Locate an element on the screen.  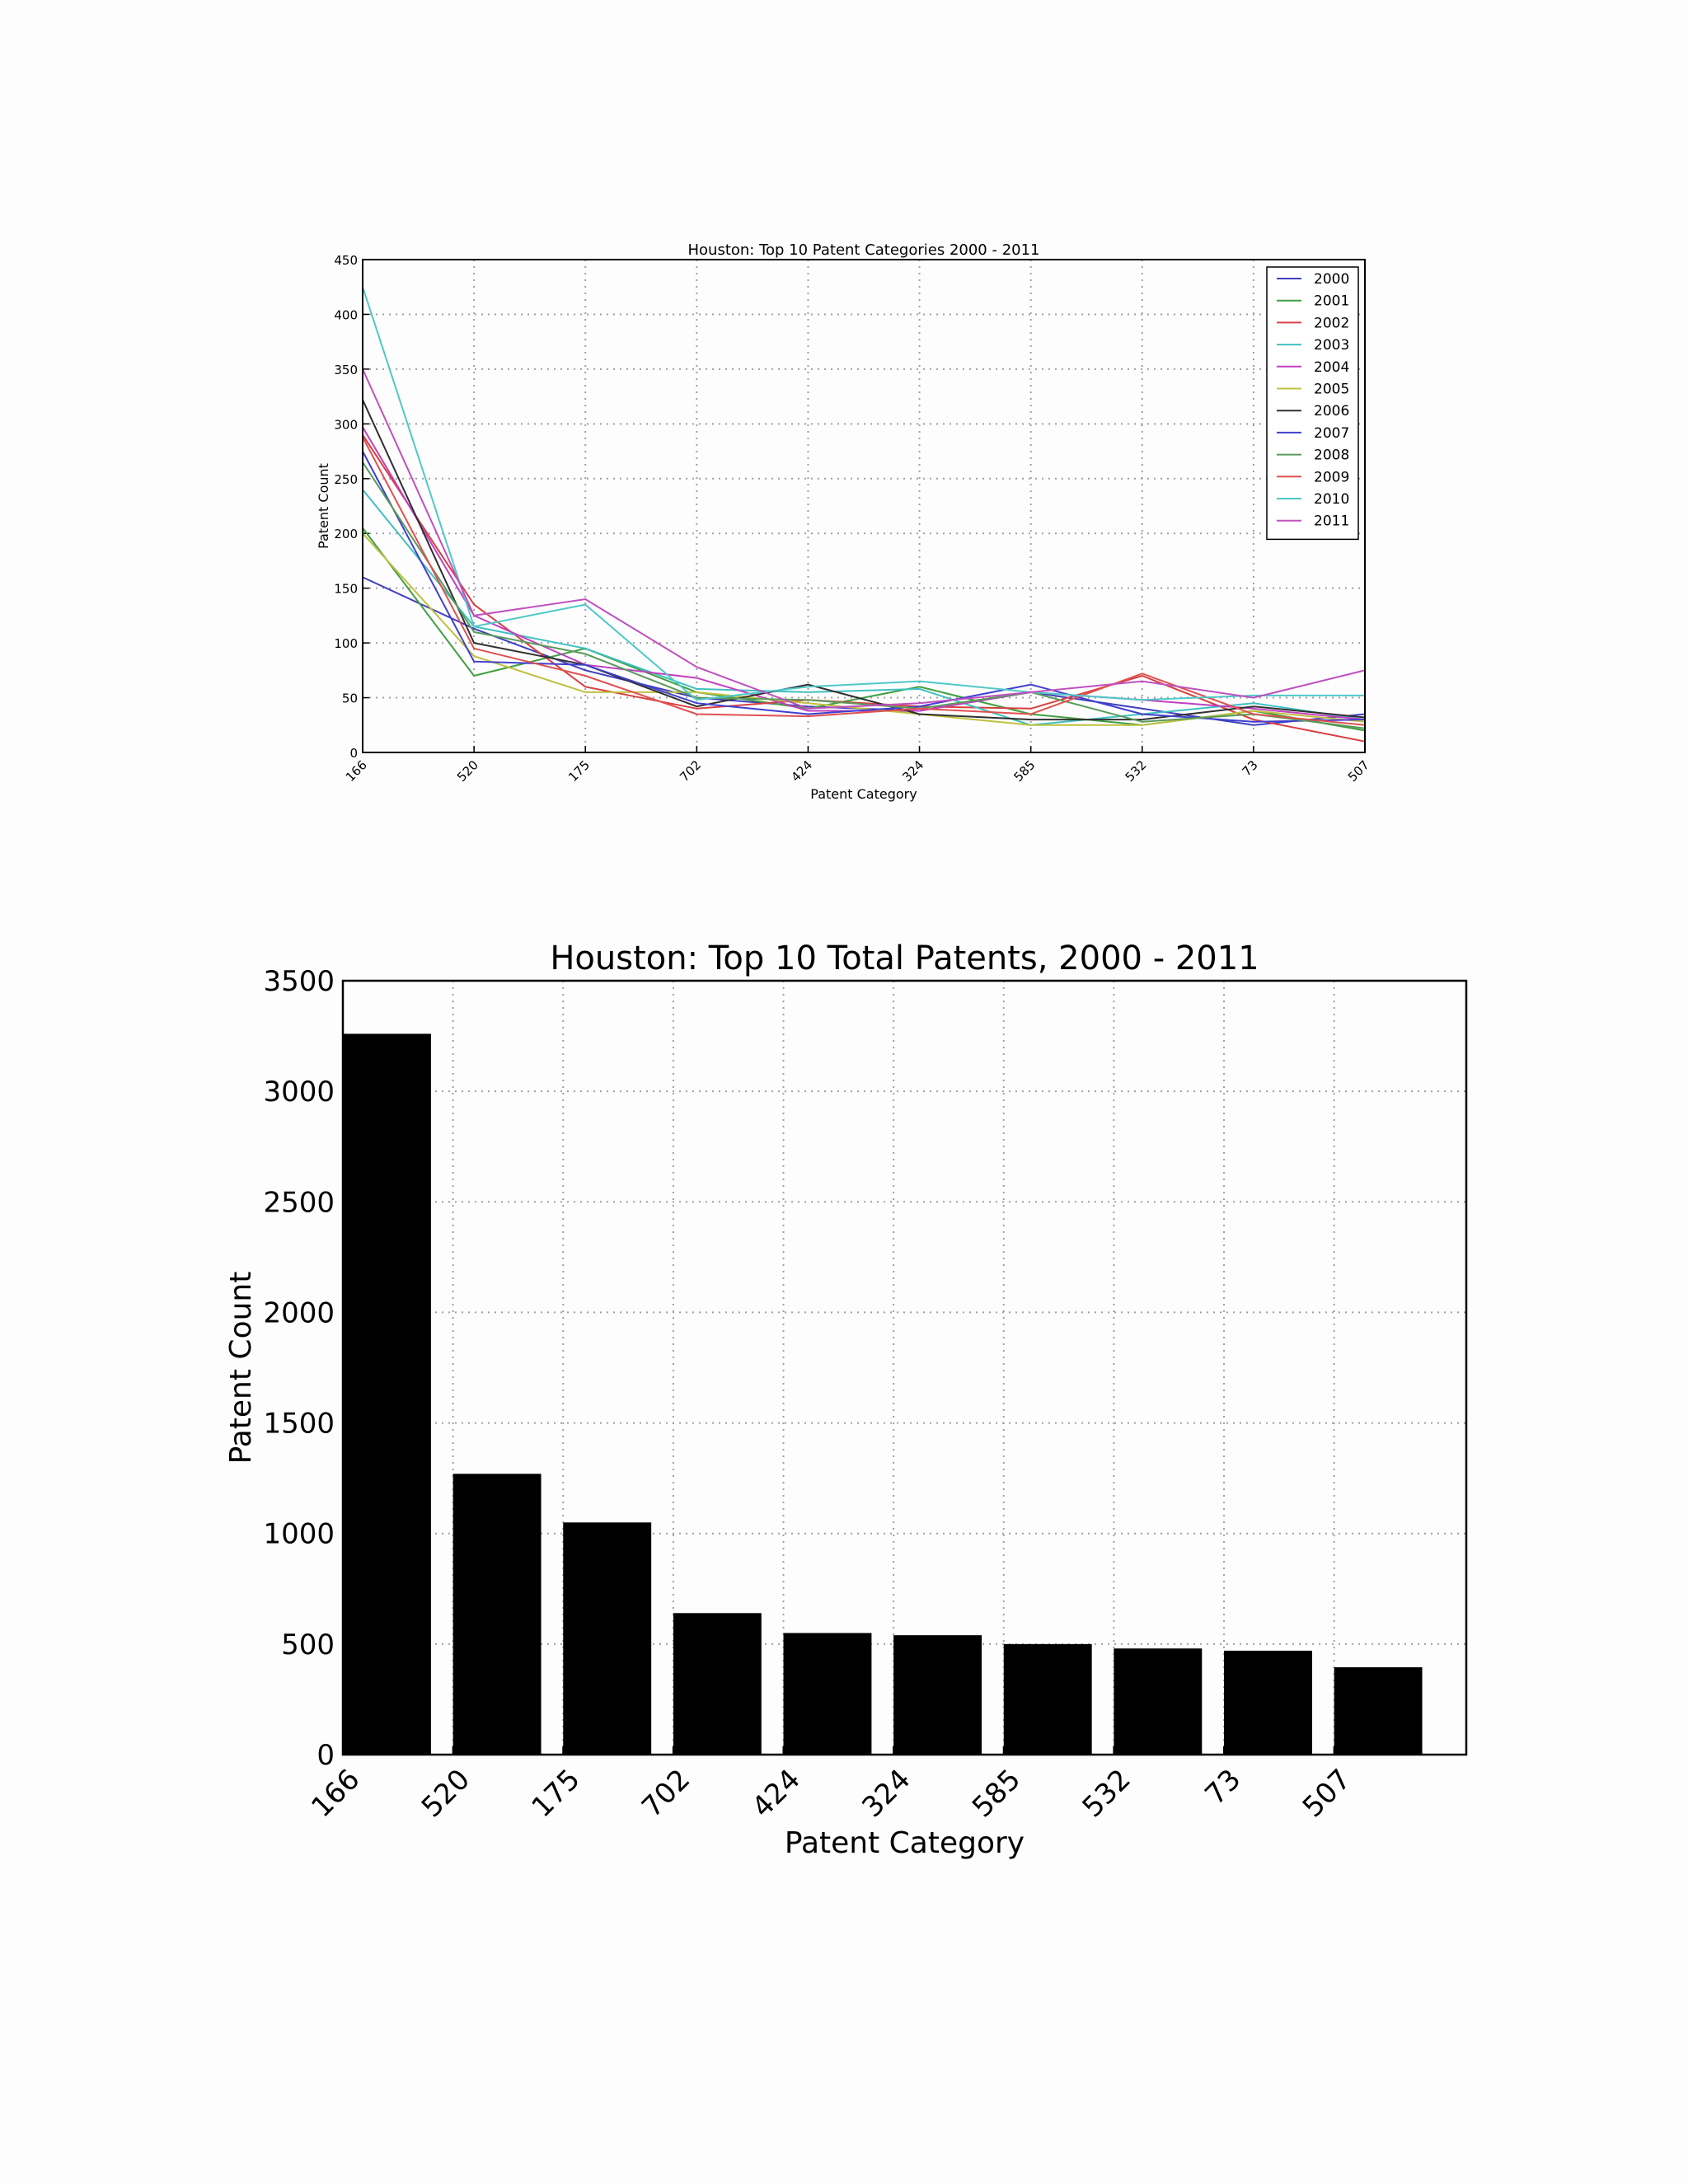
line-legend-label: 2006 is located at coordinates (1332, 411).